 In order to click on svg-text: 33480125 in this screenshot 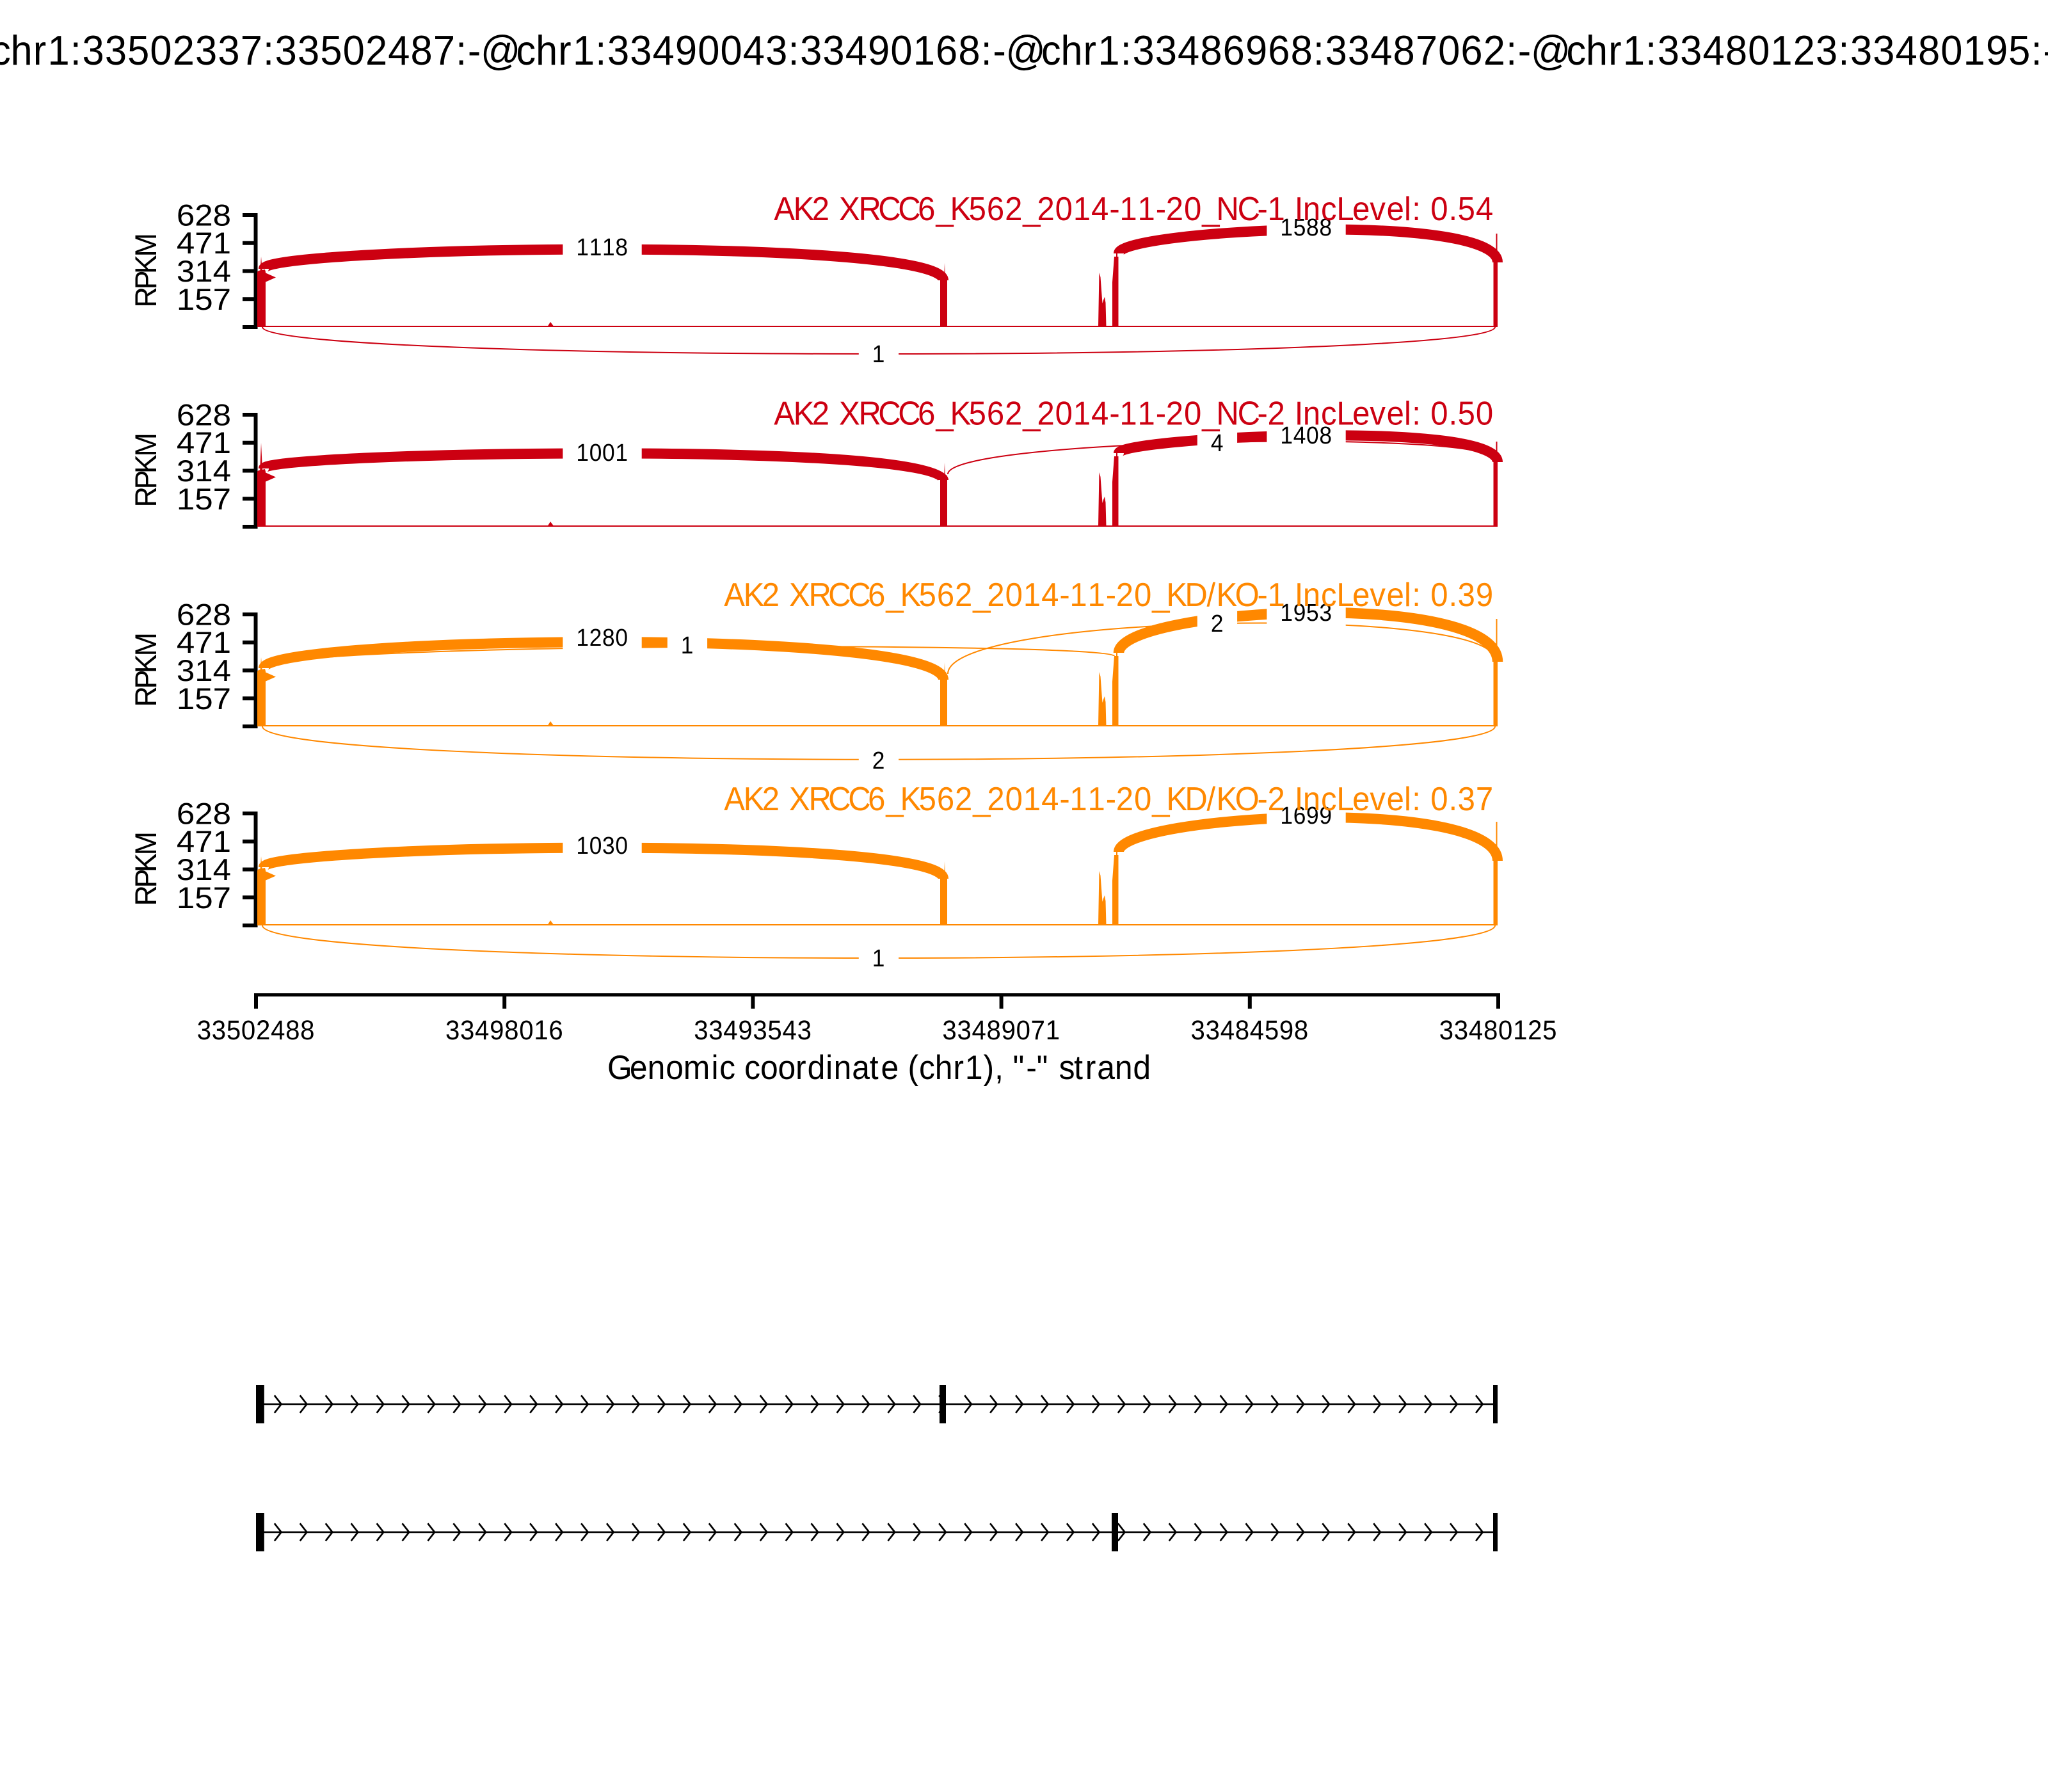, I will do `click(1498, 1029)`.